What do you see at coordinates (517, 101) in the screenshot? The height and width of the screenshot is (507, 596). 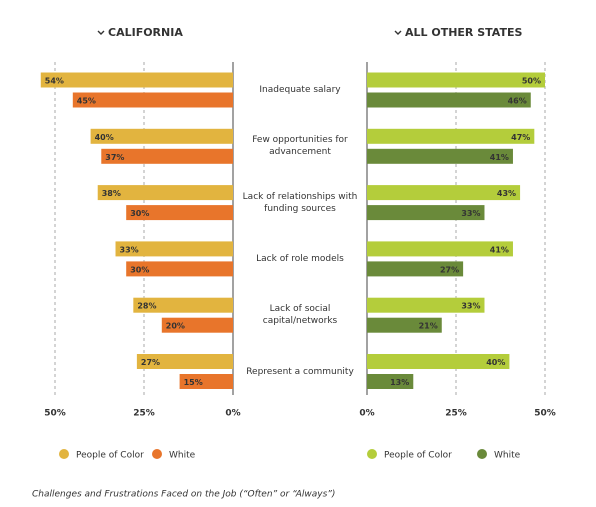 I see `value-label: 46%` at bounding box center [517, 101].